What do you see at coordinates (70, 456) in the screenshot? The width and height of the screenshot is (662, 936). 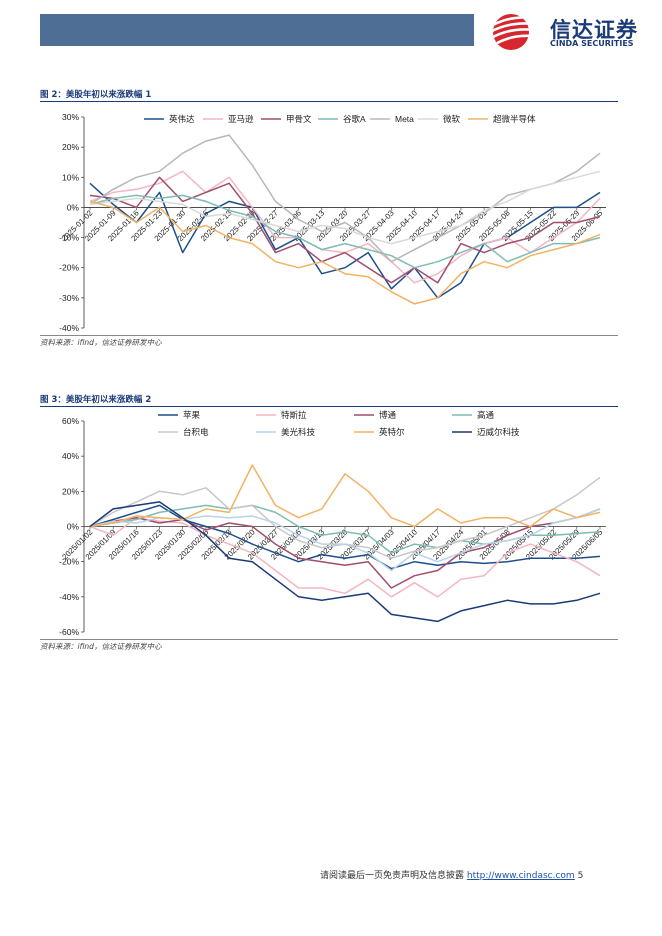 I see `y-tick-label: 40%` at bounding box center [70, 456].